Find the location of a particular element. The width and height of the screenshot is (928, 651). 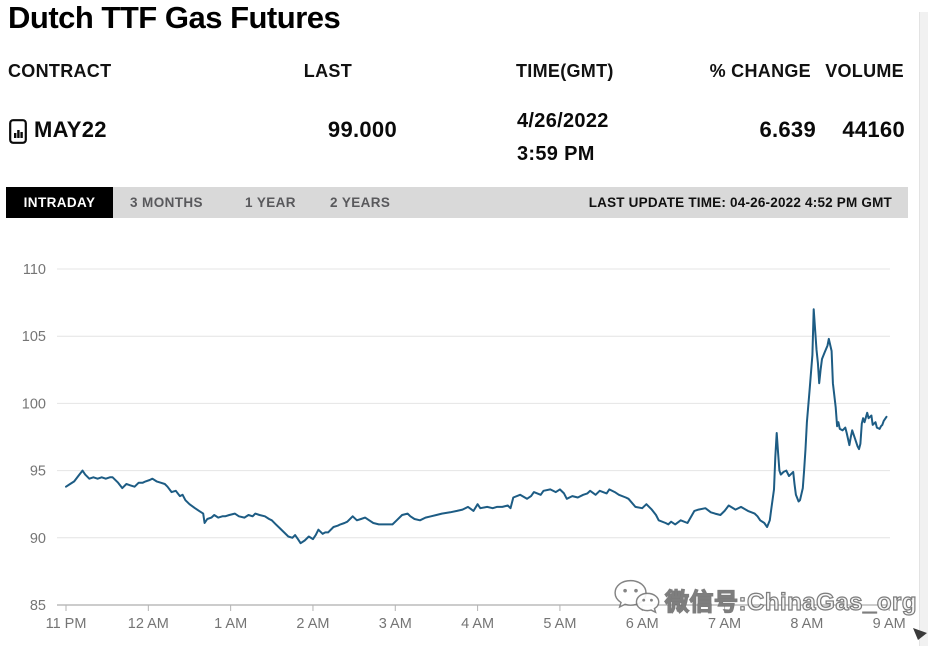

column-header-last: LAST is located at coordinates (327, 71).